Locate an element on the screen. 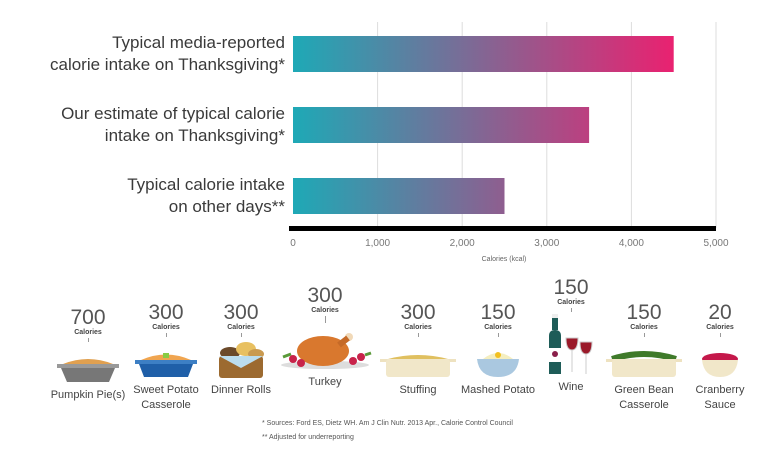 The height and width of the screenshot is (454, 780). bread-basket-icon is located at coordinates (241, 358).